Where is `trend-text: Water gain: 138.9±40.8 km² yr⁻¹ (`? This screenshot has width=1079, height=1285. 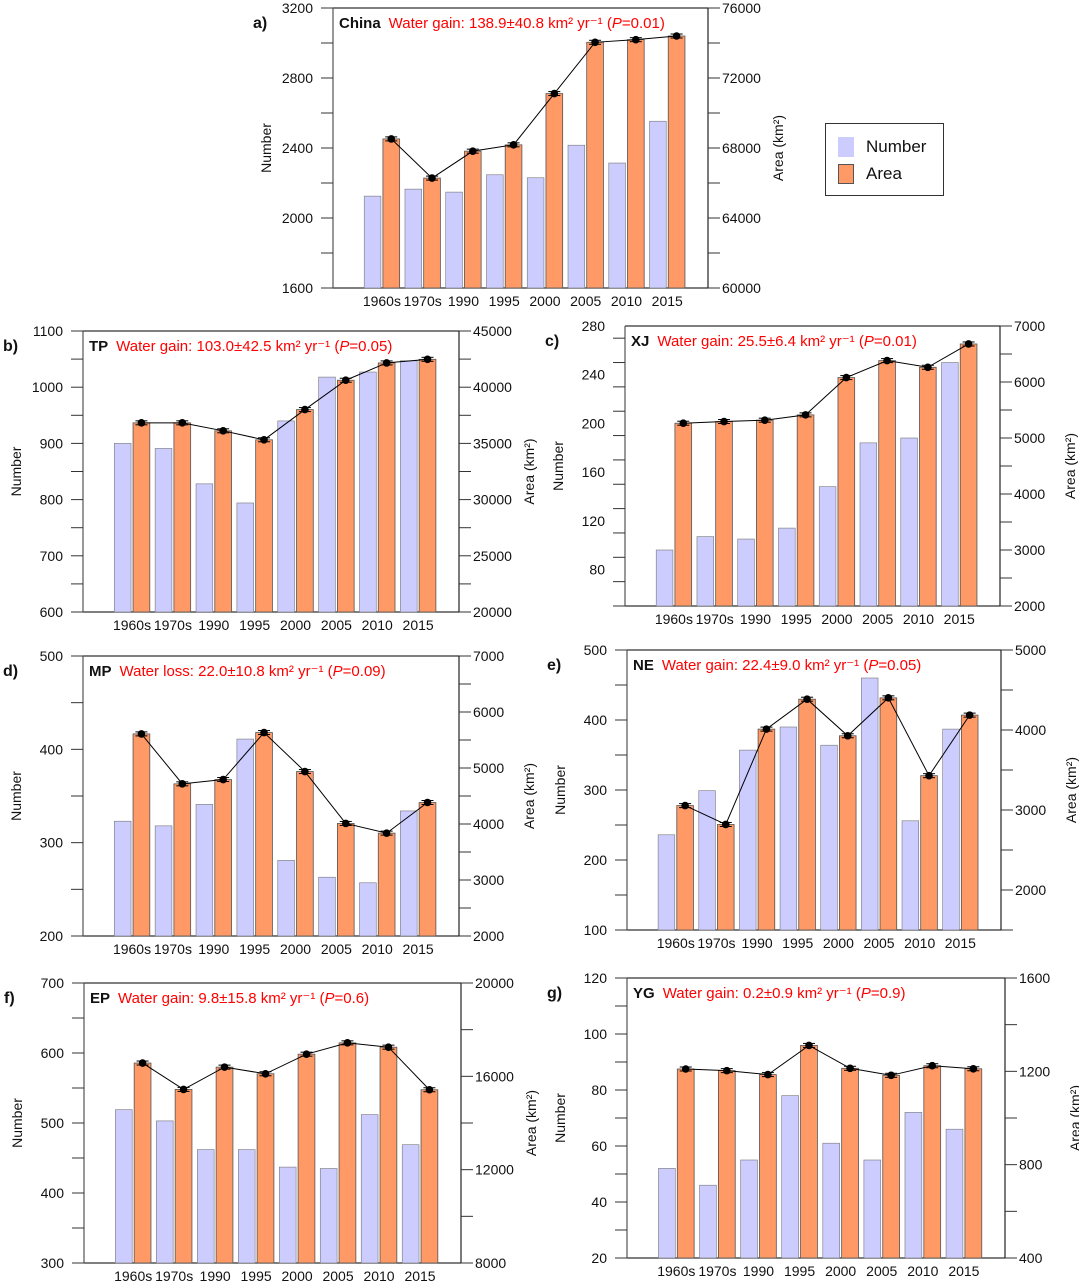 trend-text: Water gain: 138.9±40.8 km² yr⁻¹ ( is located at coordinates (500, 23).